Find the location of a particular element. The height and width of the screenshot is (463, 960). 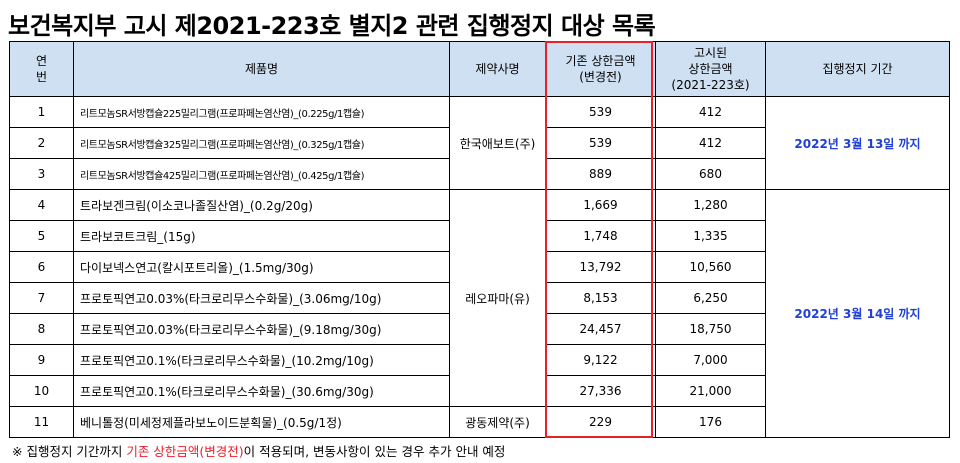

row-product-name: 프로토픽연고0.03%(타크로리무스수화물)_(3.06mg/10g) is located at coordinates (261, 298).